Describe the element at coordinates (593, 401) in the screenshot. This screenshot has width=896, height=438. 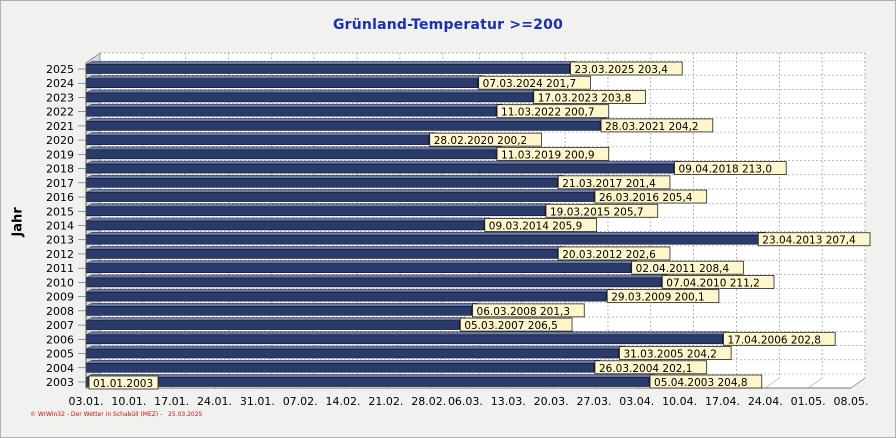
I see `x-tick-label: 27.03.` at that location.